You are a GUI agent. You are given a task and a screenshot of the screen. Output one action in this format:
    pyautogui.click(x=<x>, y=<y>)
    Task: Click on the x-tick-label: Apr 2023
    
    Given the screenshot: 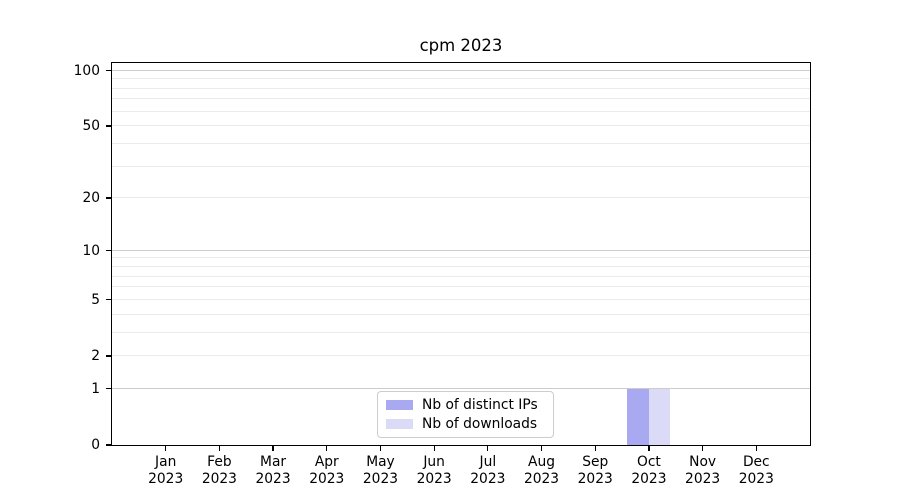 What is the action you would take?
    pyautogui.click(x=327, y=470)
    